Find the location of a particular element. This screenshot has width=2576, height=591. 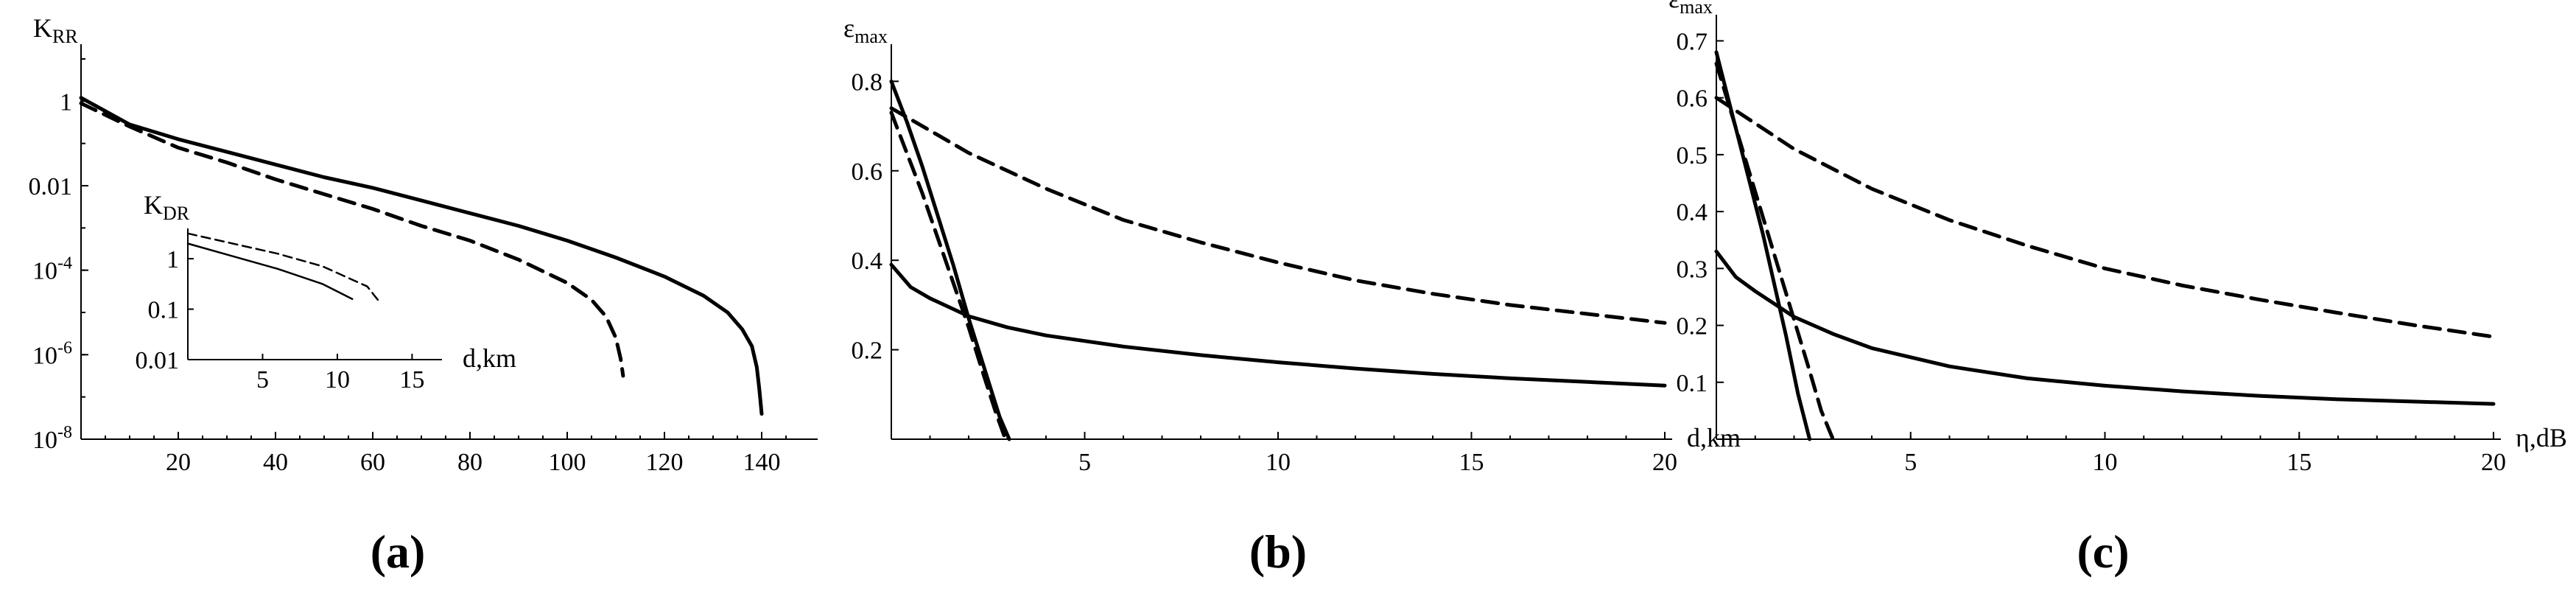

y-tick-base: 1 is located at coordinates (66, 102).